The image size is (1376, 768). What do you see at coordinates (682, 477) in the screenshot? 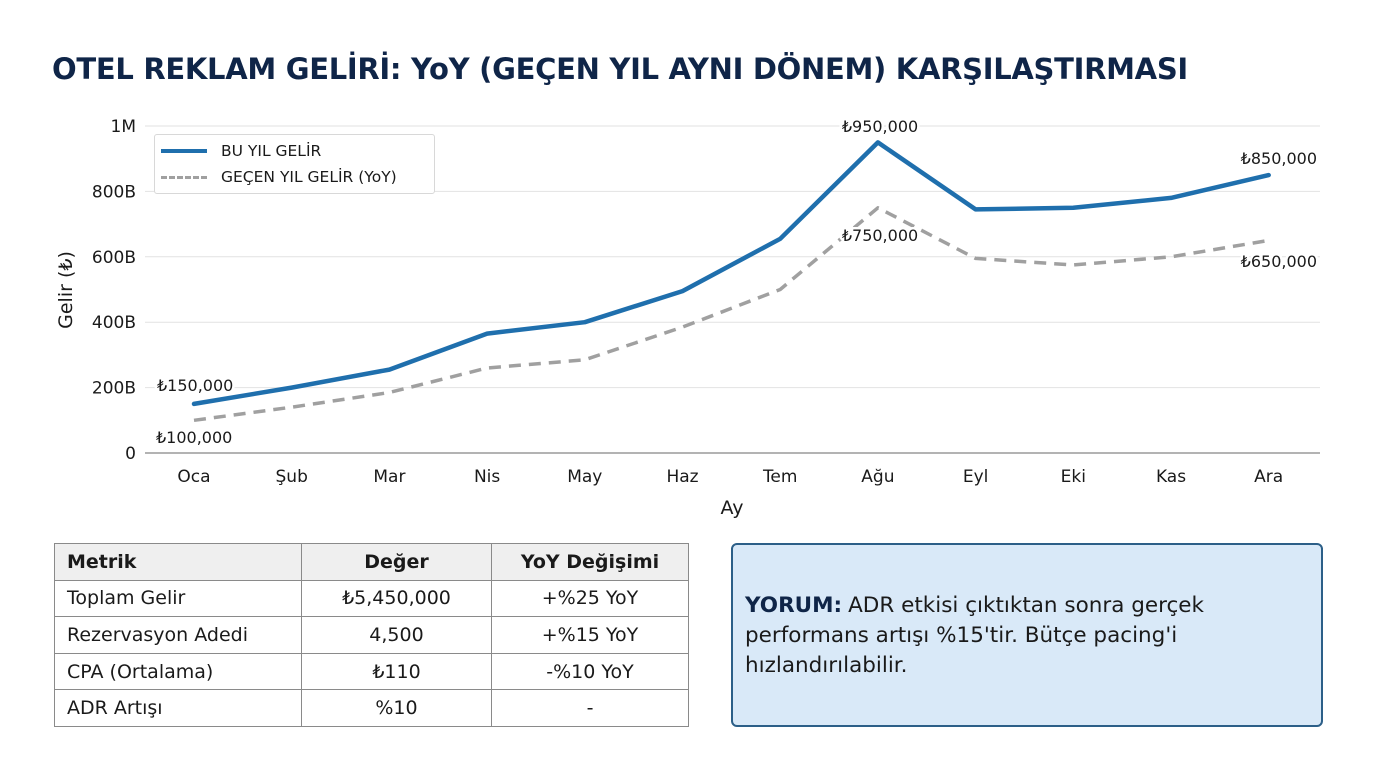
I see `x-tick-label: Haz` at bounding box center [682, 477].